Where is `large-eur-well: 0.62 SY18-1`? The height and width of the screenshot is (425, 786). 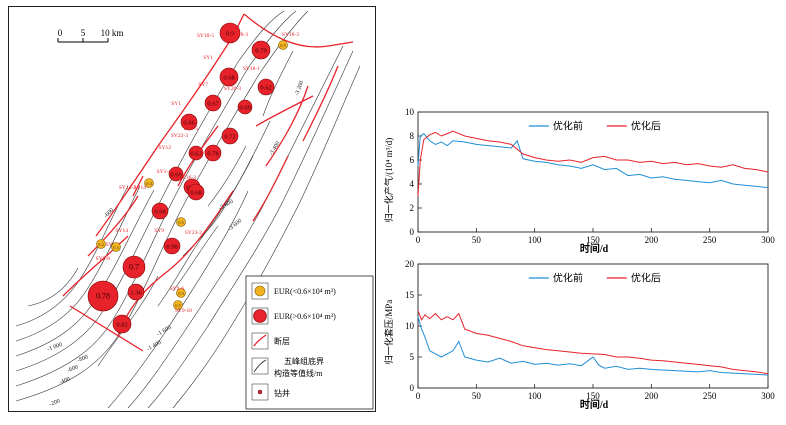
large-eur-well: 0.62 SY18-1 is located at coordinates (259, 81).